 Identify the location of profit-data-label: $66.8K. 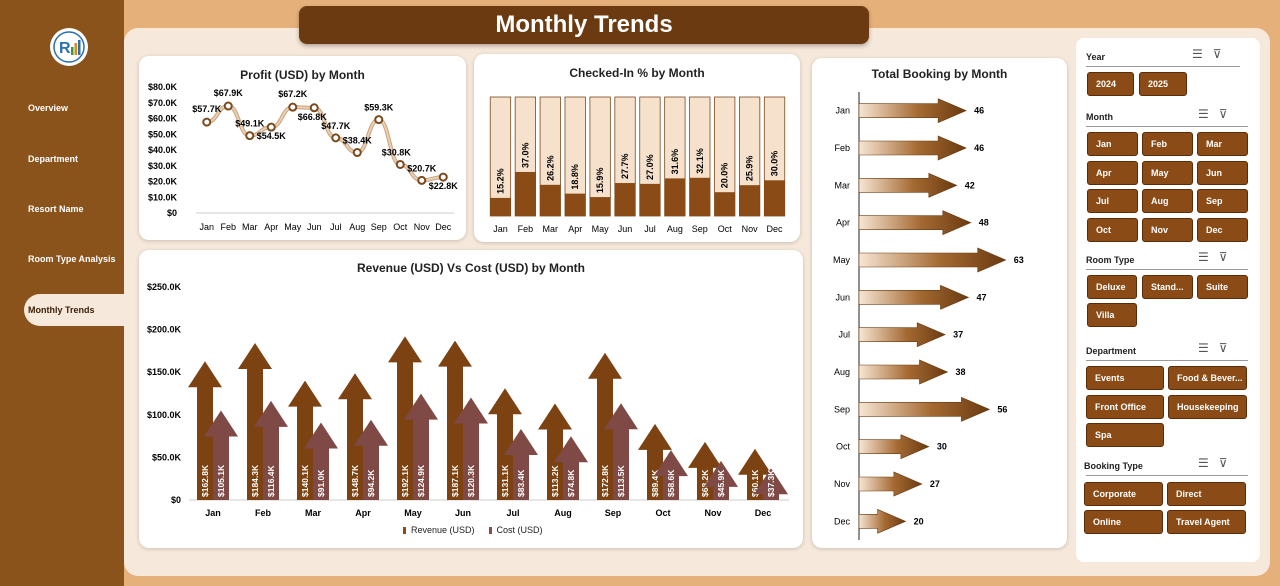
(313, 117).